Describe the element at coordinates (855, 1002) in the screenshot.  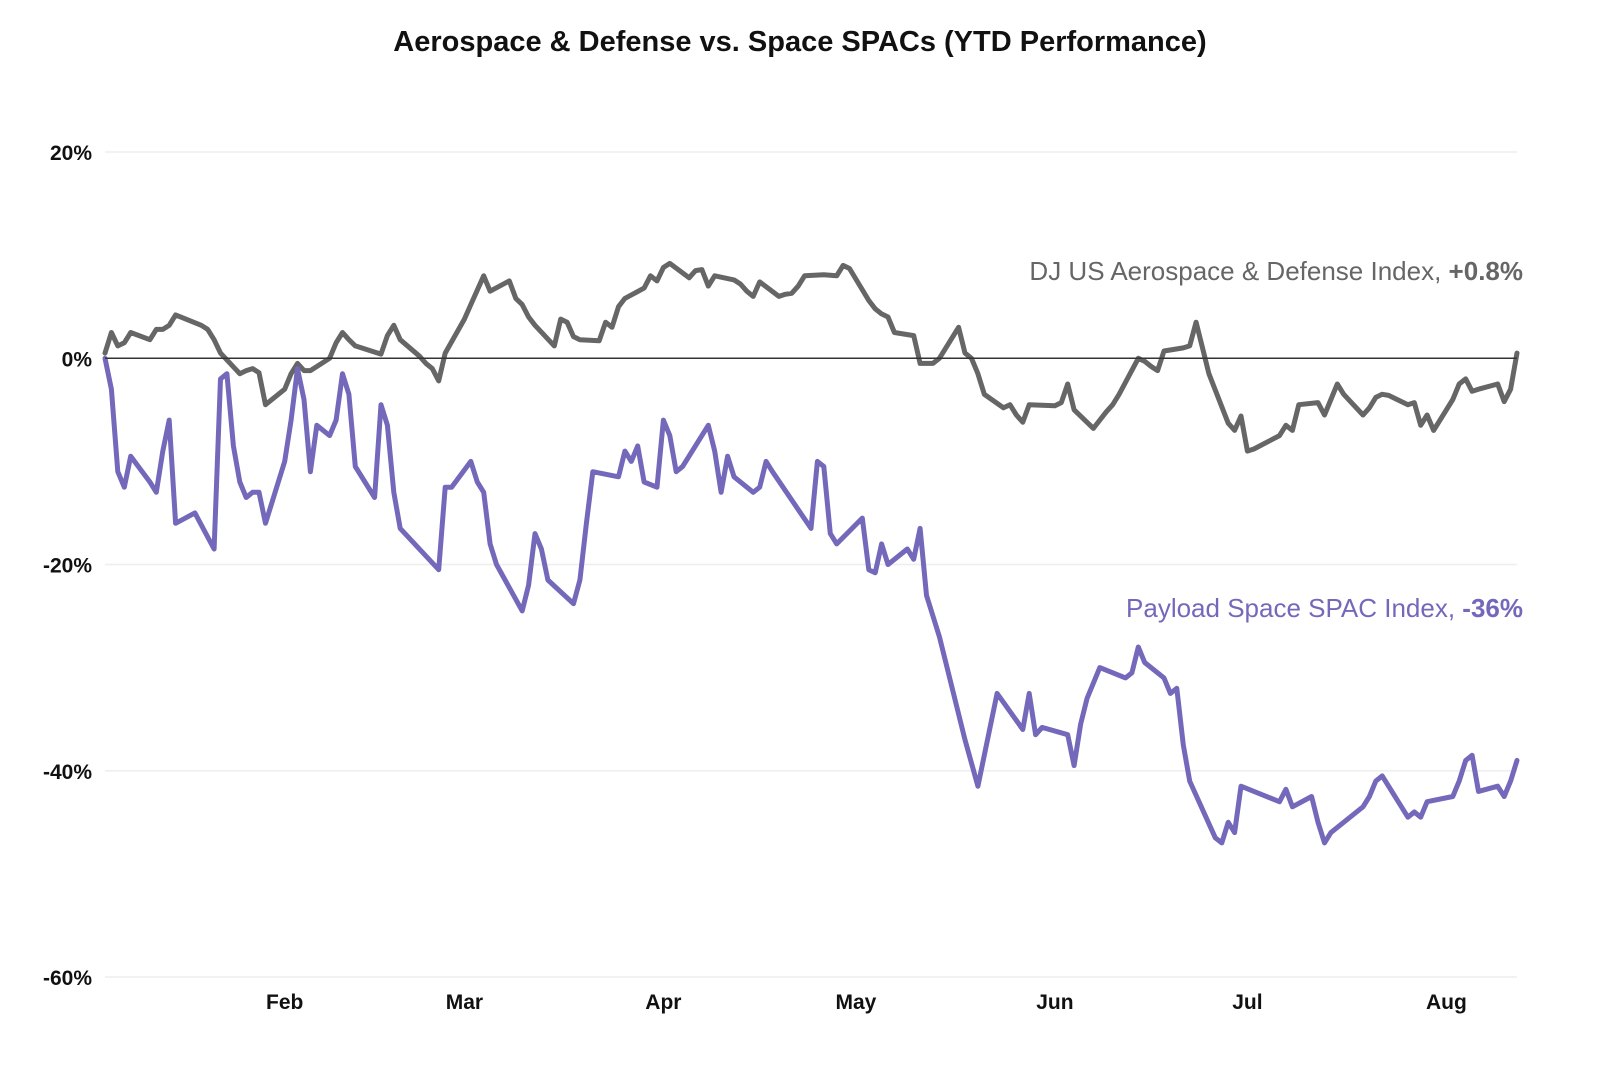
I see `x-tick-label: May` at that location.